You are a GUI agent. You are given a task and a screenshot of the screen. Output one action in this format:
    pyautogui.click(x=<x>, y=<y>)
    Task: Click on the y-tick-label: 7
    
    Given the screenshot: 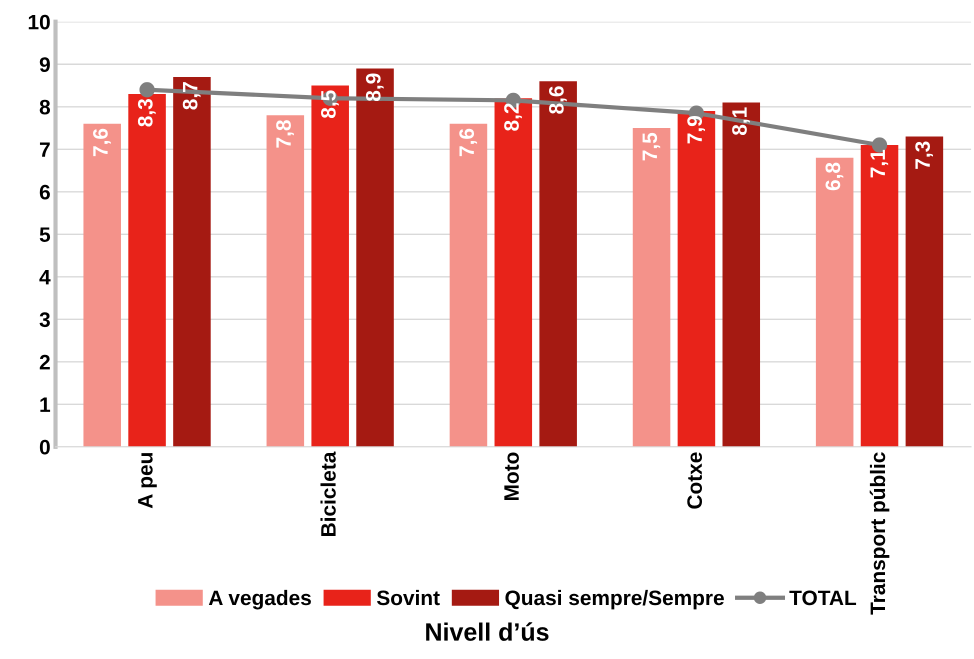 What is the action you would take?
    pyautogui.click(x=45, y=149)
    